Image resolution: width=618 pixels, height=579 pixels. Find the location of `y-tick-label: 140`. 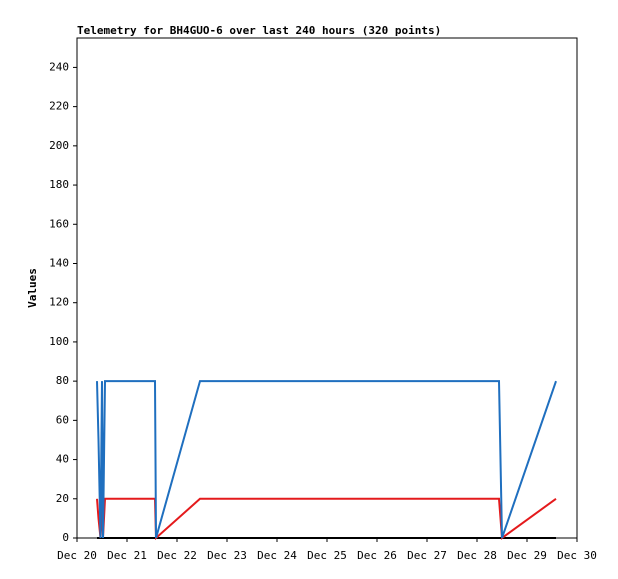

y-tick-label: 140 is located at coordinates (59, 262).